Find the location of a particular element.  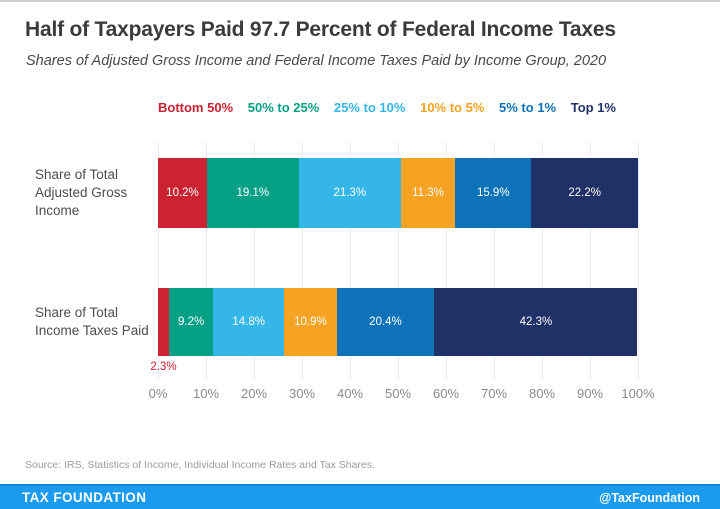

legend-item-25-to-10-: 25% to 10% is located at coordinates (369, 107).